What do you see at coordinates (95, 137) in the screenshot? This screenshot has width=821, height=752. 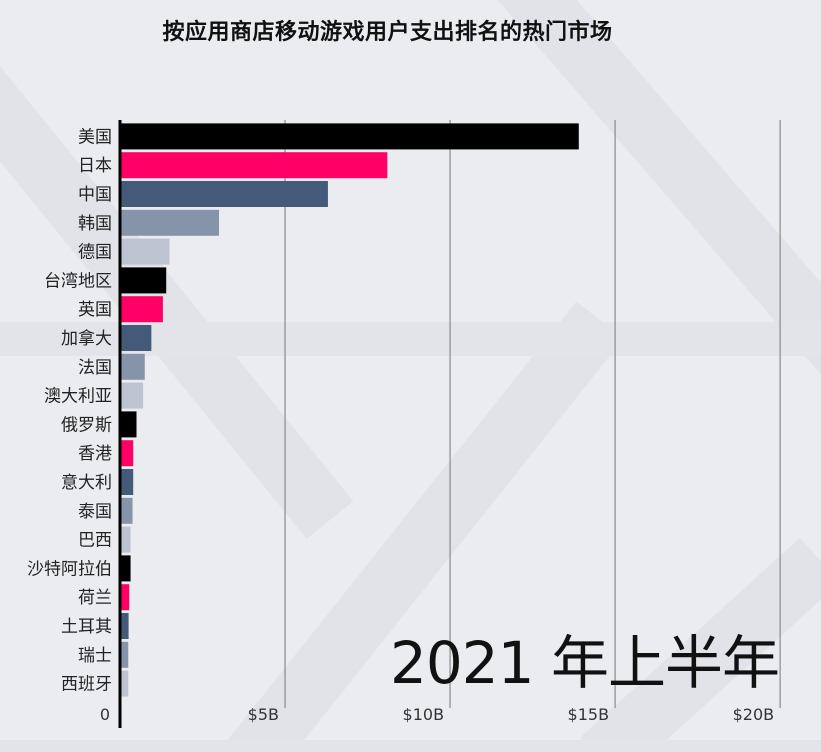 I see `category-label: 美国` at bounding box center [95, 137].